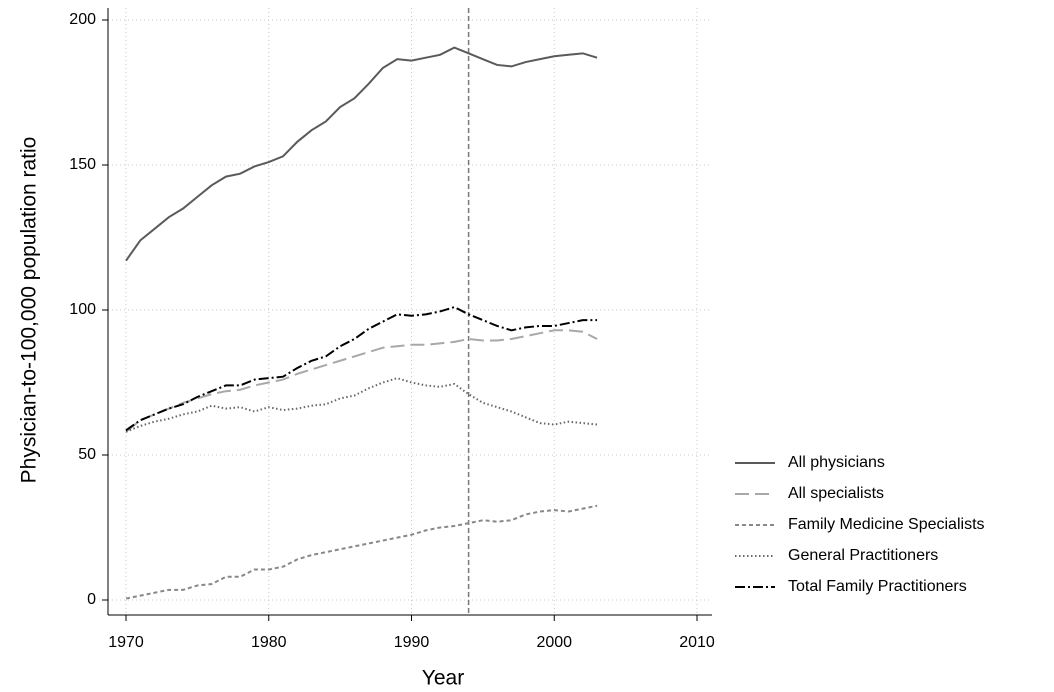 The width and height of the screenshot is (1054, 692). I want to click on y-tick-label: 200, so click(82, 19).